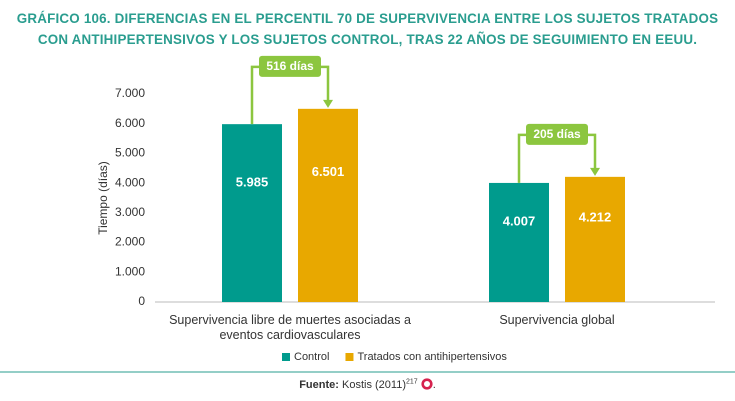 This screenshot has width=735, height=401. What do you see at coordinates (130, 93) in the screenshot?
I see `y-tick-label: 7.000` at bounding box center [130, 93].